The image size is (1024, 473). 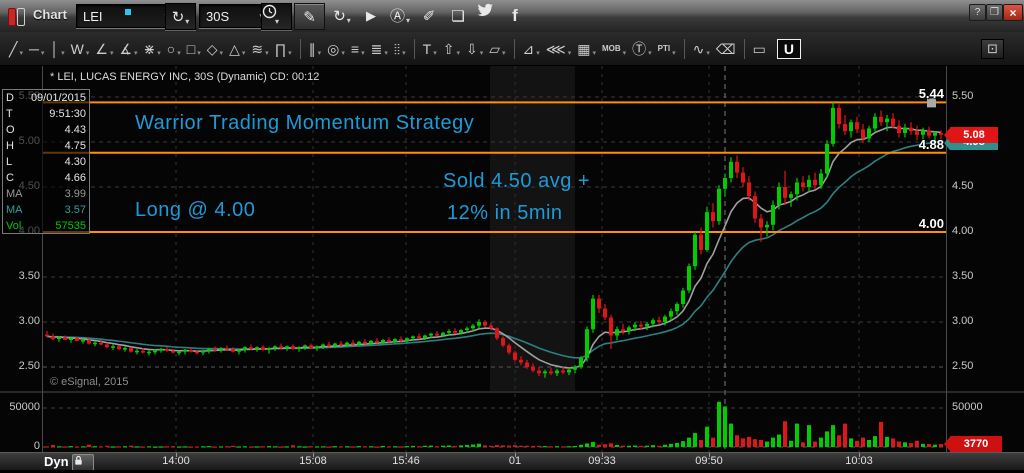 I want to click on polygon-tool: ▱ ▾, so click(x=497, y=49).